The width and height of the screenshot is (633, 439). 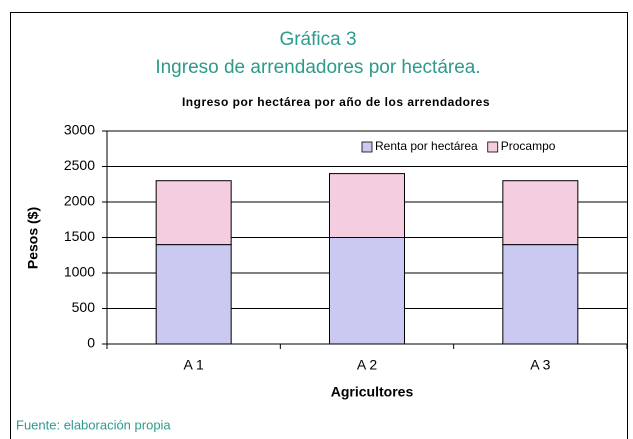 I want to click on y-tick-label: 1000, so click(x=79, y=272).